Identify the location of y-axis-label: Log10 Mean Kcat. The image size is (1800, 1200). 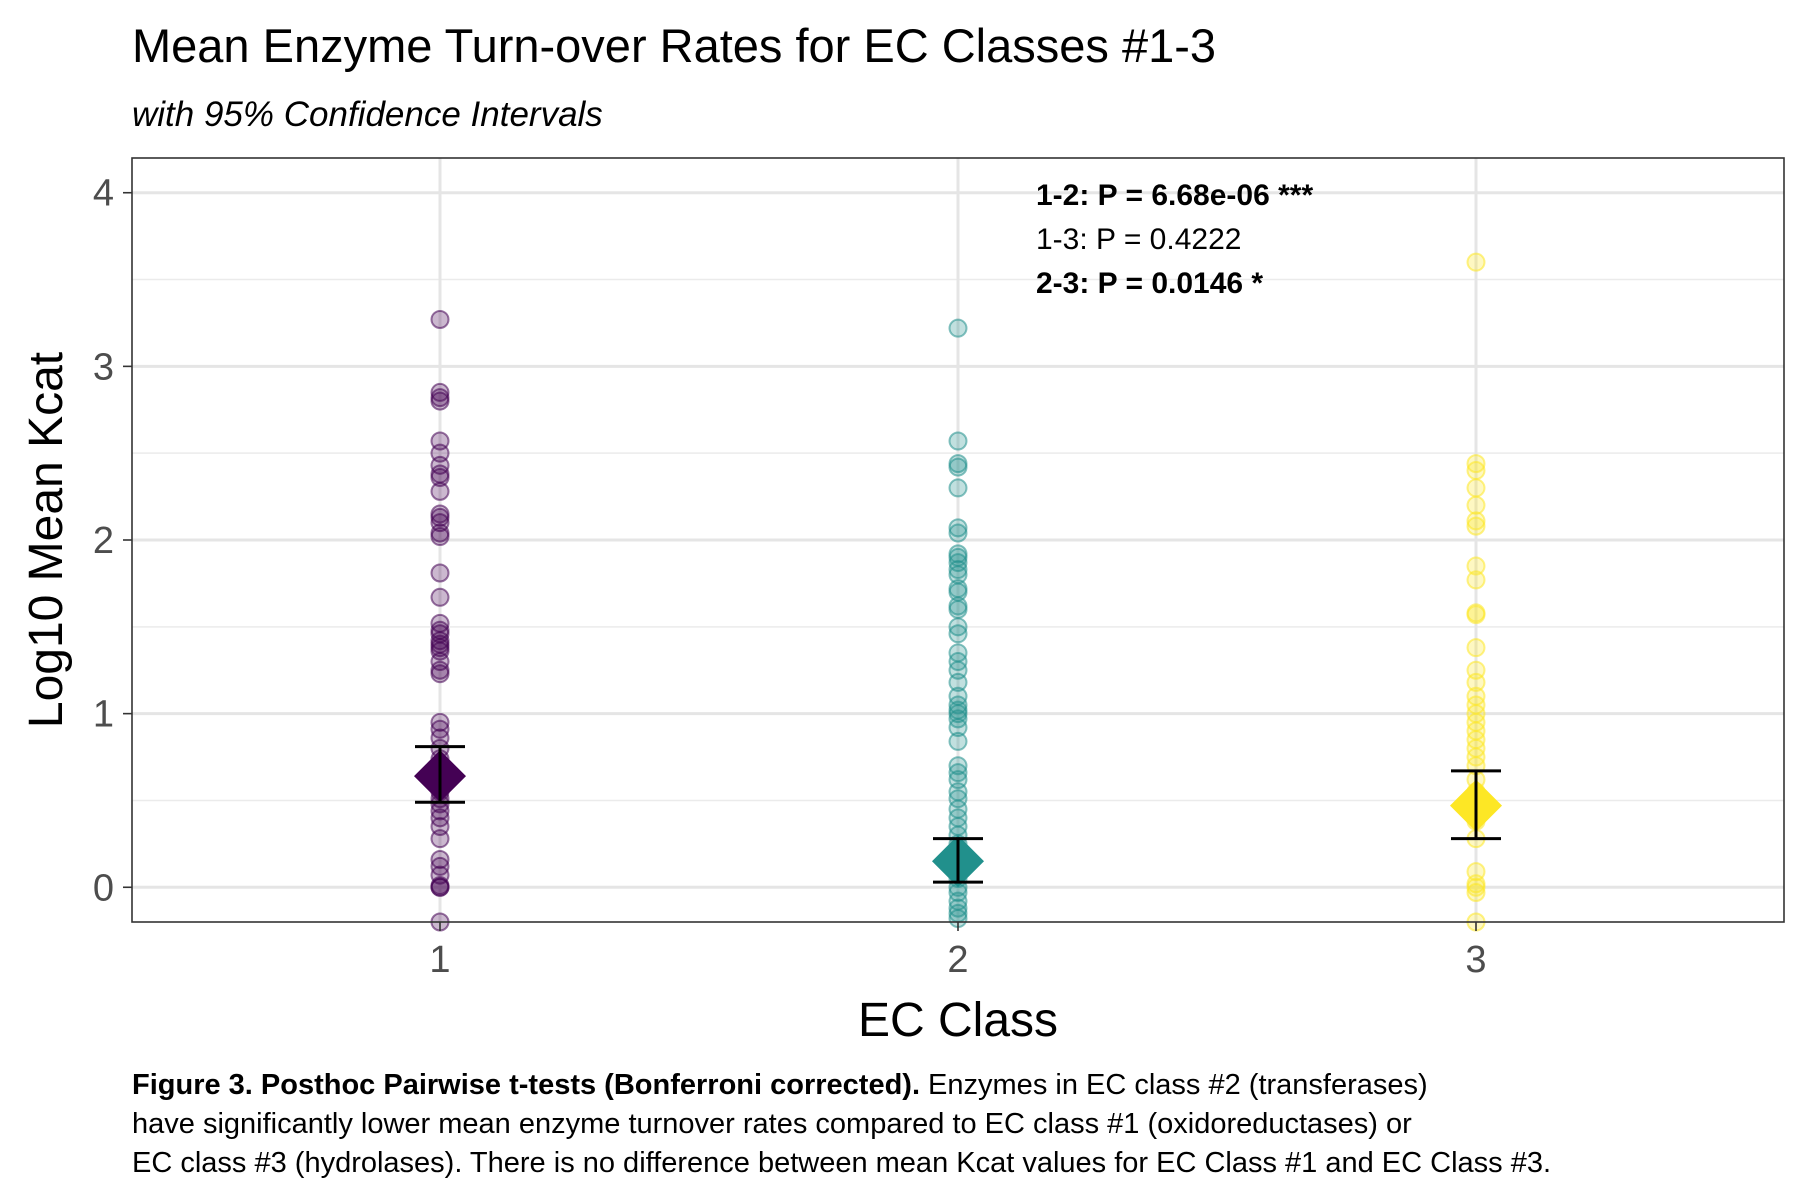
(46, 540).